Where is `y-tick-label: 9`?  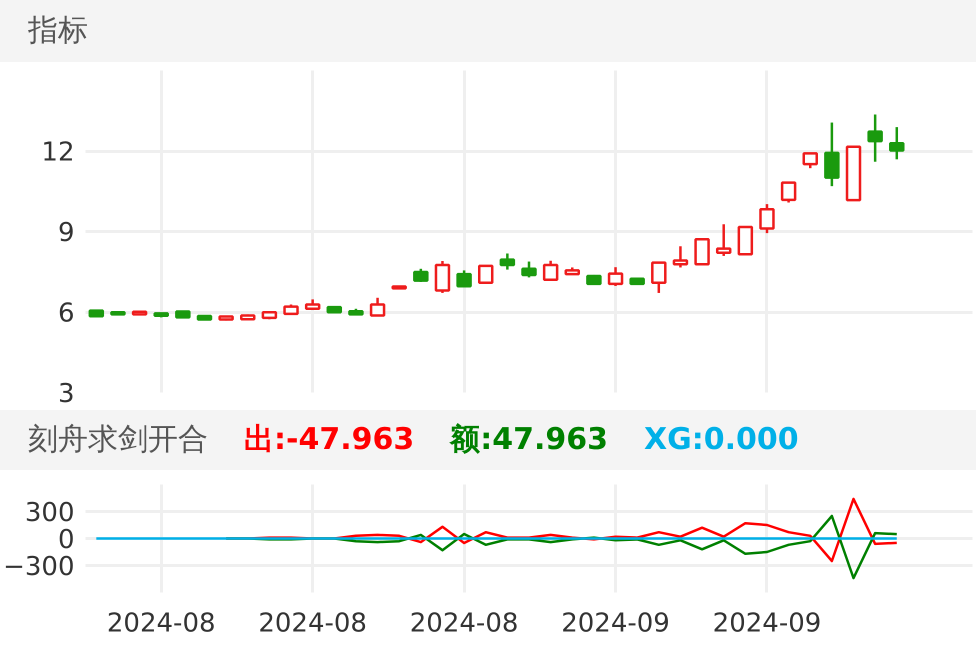
y-tick-label: 9 is located at coordinates (66, 233).